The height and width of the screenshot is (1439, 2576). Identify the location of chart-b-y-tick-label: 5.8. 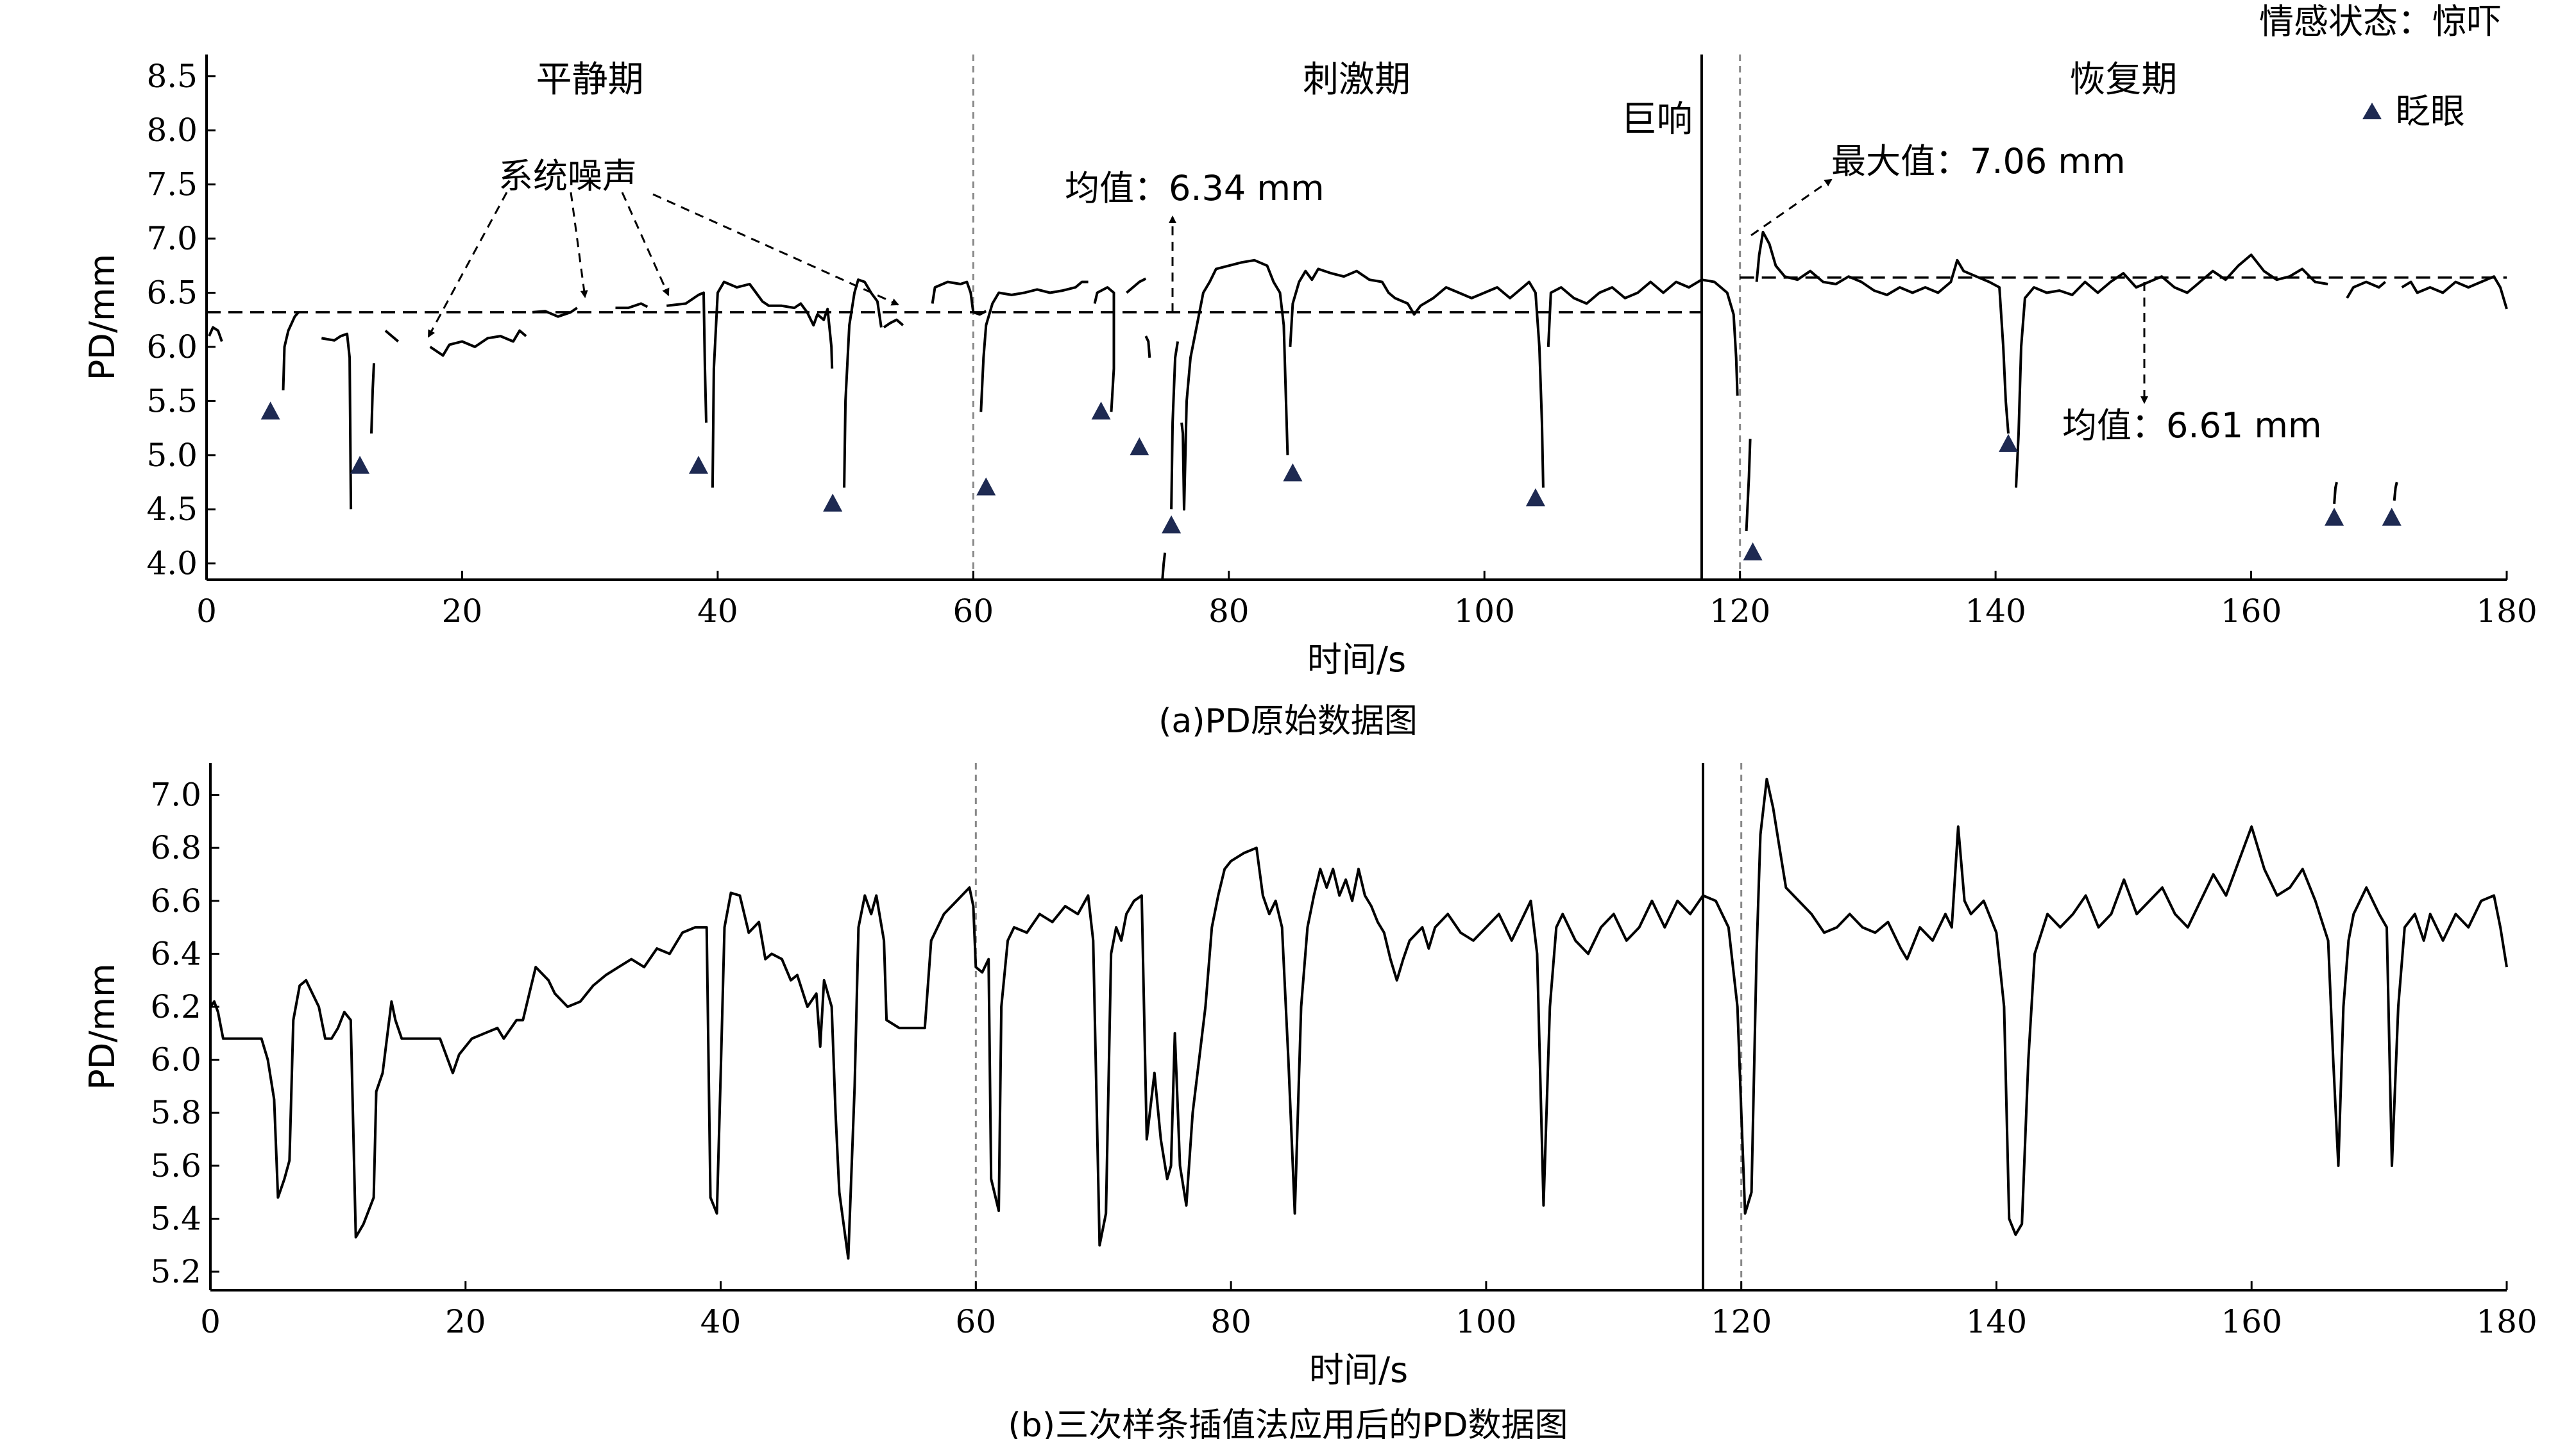
(175, 1112).